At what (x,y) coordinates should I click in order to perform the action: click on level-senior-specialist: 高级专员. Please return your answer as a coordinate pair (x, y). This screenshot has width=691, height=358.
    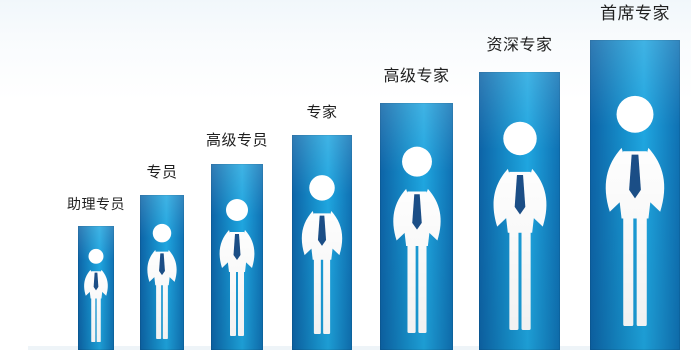
    Looking at the image, I should click on (237, 241).